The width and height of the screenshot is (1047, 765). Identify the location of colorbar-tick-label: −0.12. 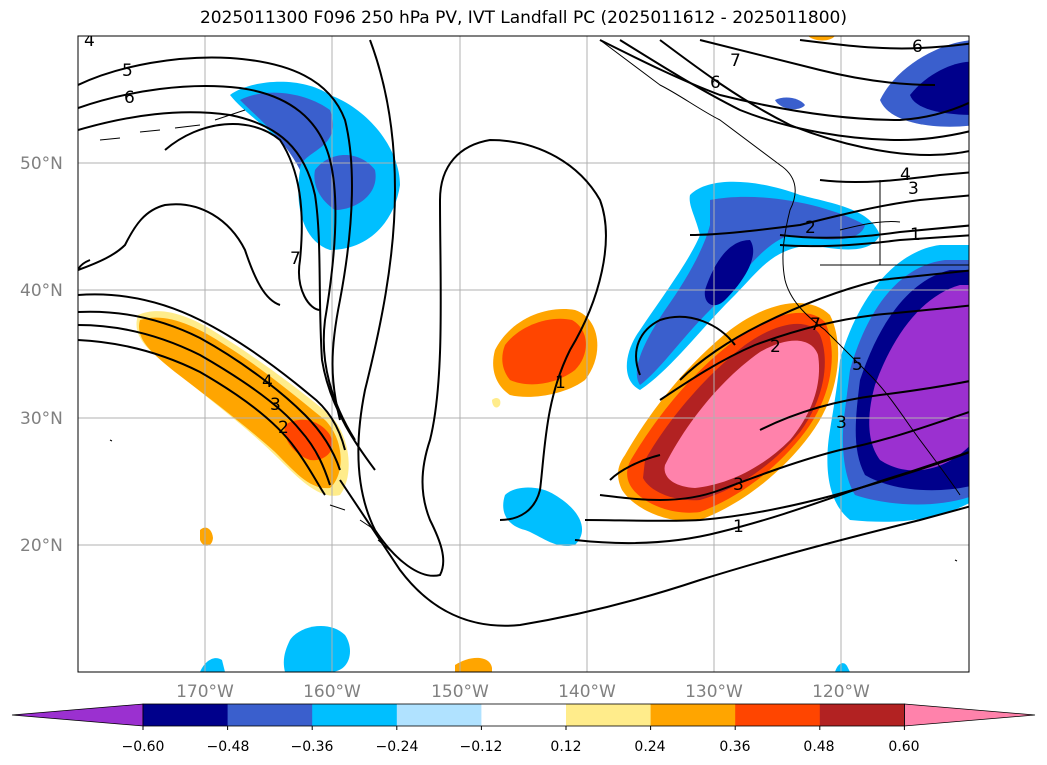
(481, 747).